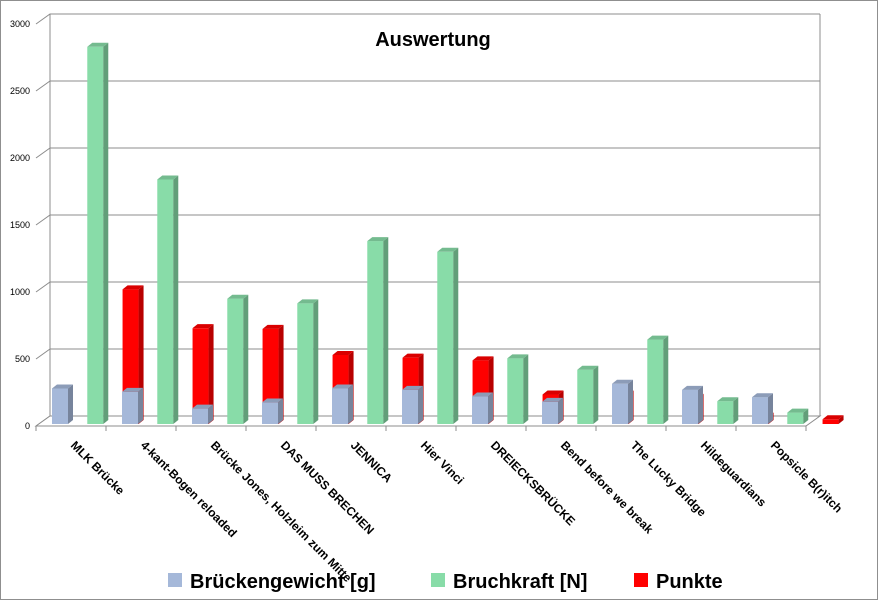 This screenshot has width=878, height=600. What do you see at coordinates (442, 462) in the screenshot?
I see `x-tick-label: Hier Vinci` at bounding box center [442, 462].